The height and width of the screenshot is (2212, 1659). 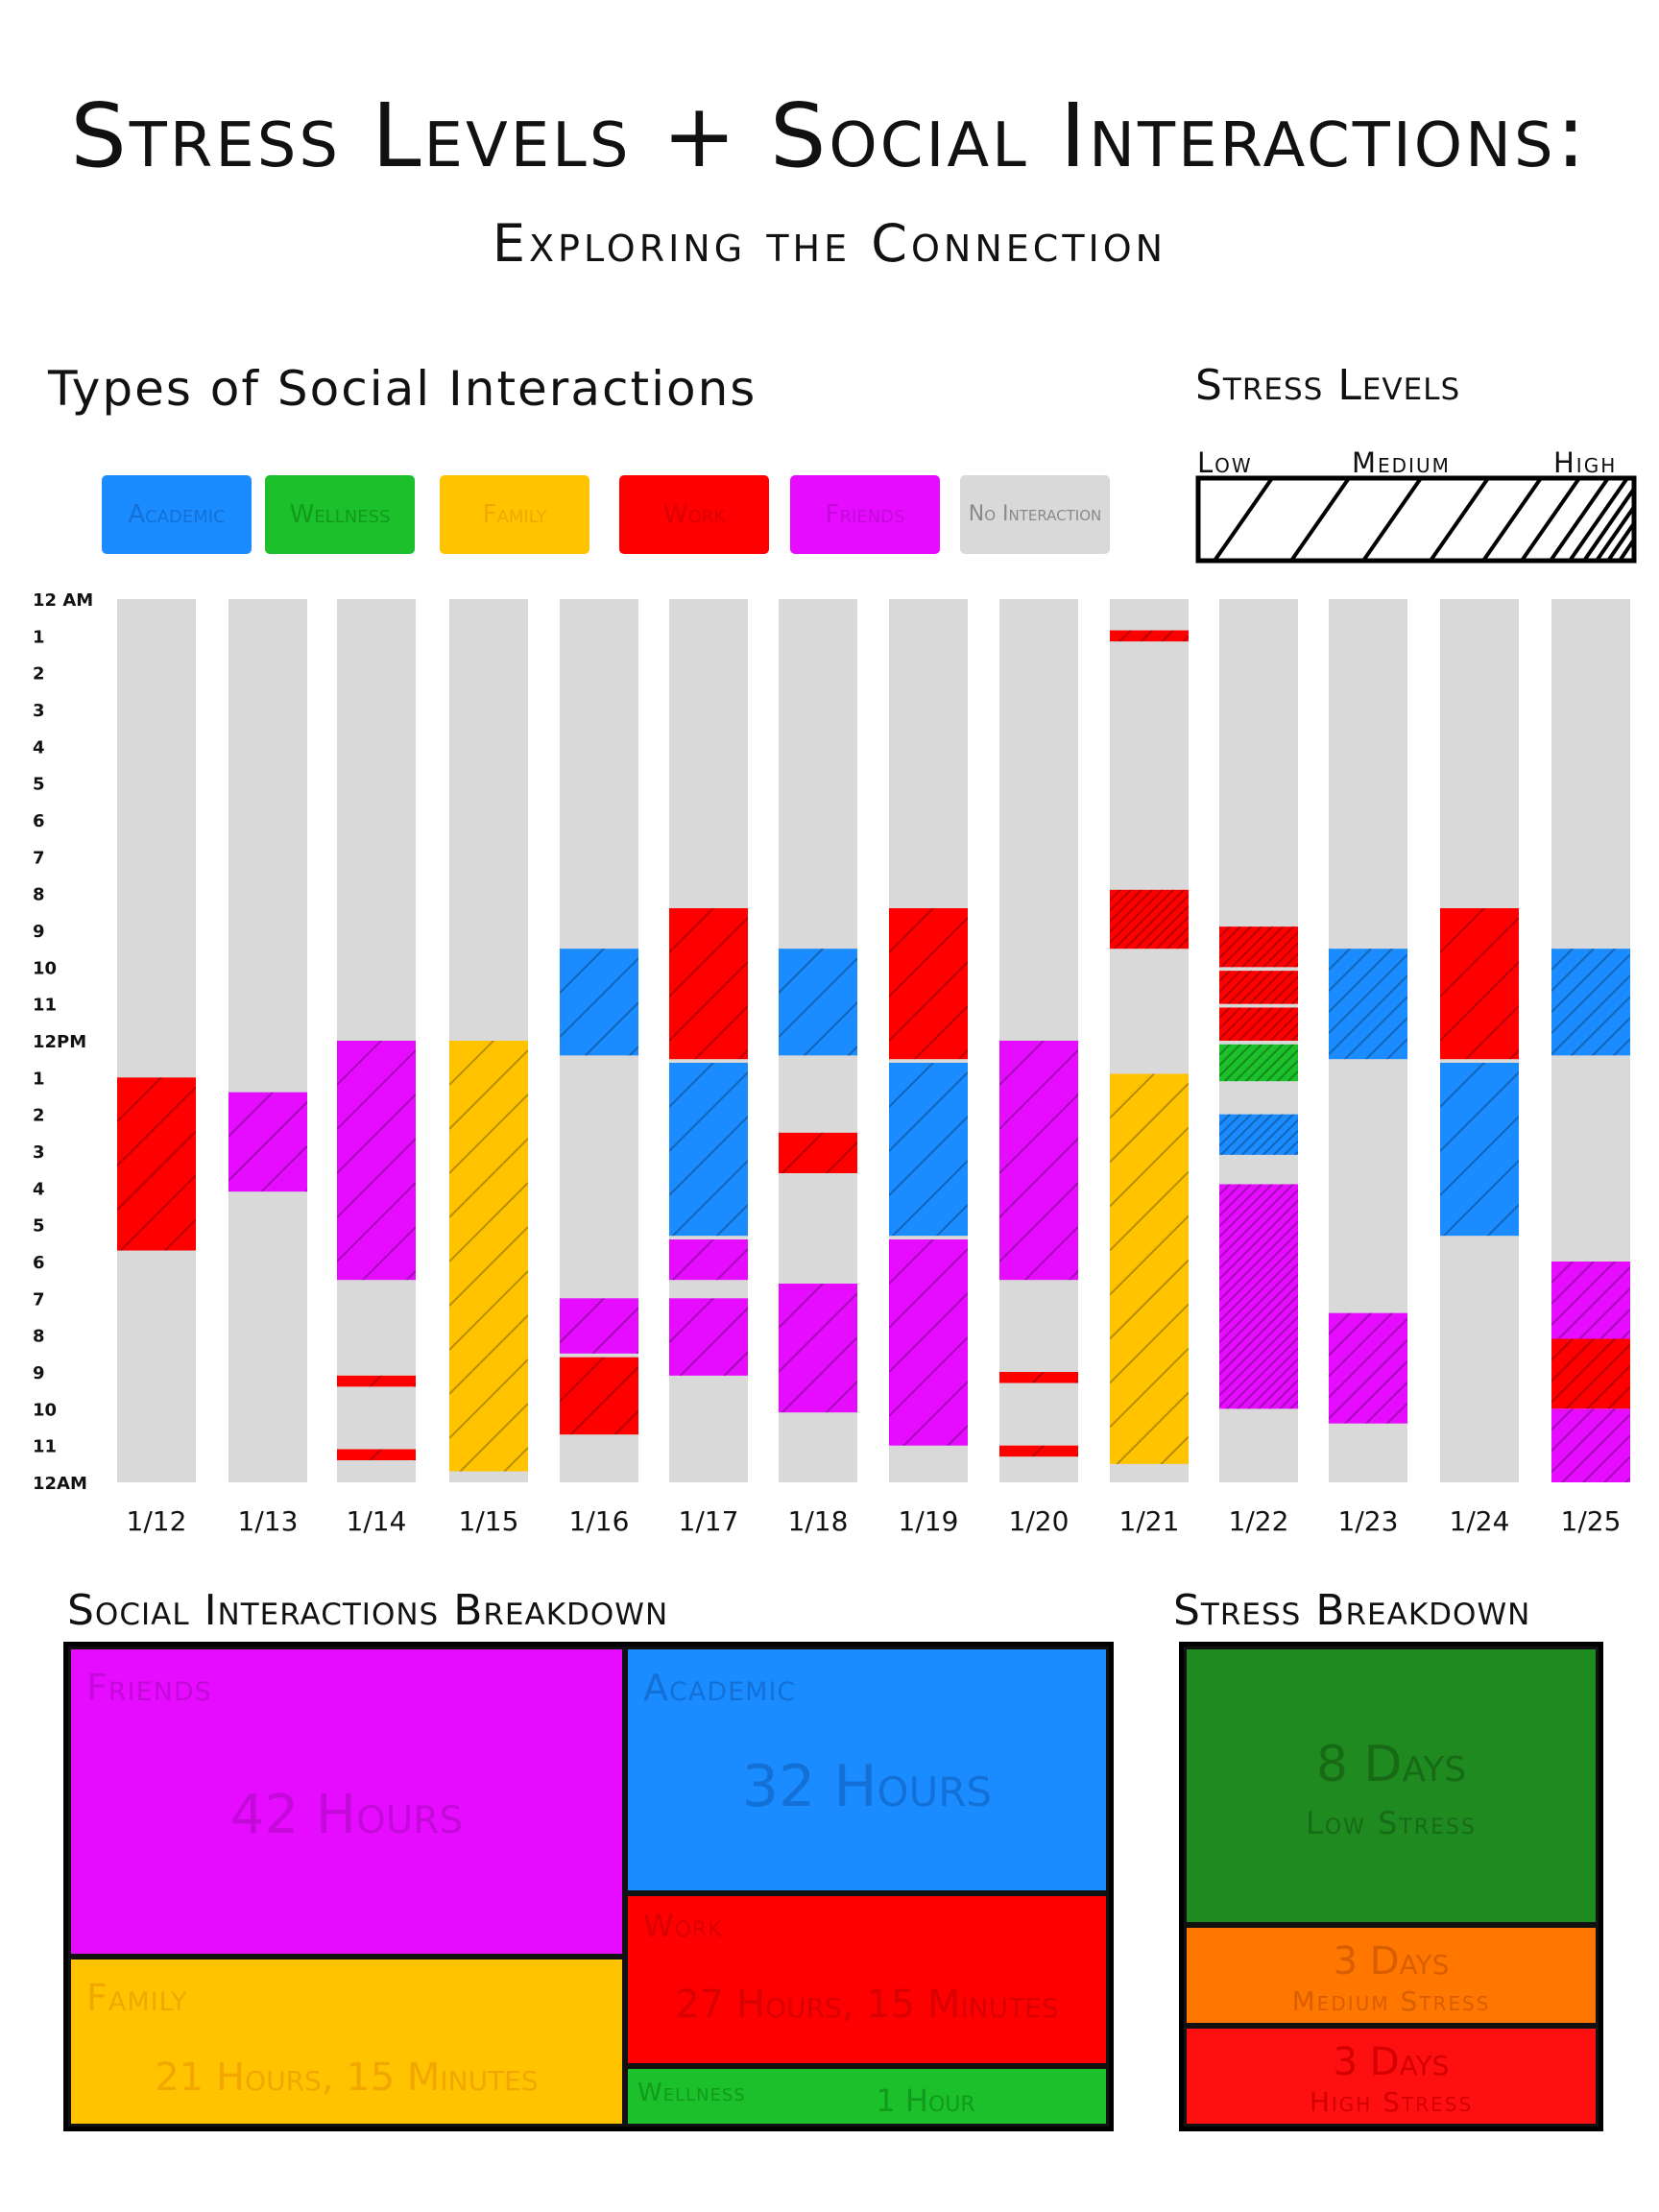 I want to click on stress-levels-heading: Stress Levels, so click(x=1328, y=385).